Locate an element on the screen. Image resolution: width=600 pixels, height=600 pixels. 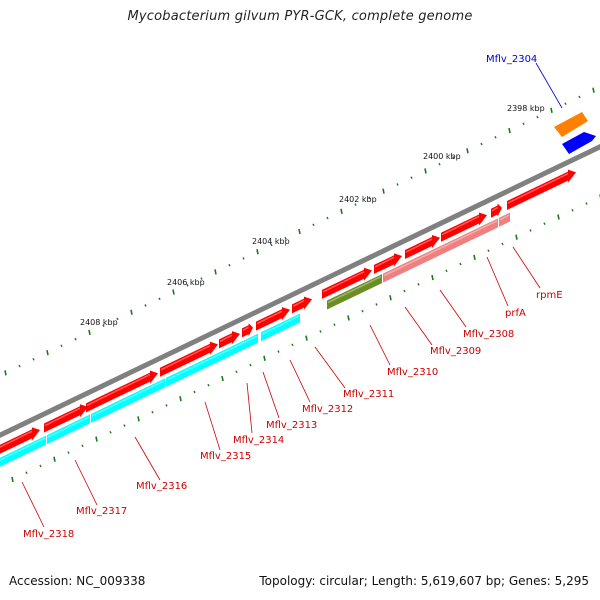
gene-label-rpme: rpmE is located at coordinates (549, 295).